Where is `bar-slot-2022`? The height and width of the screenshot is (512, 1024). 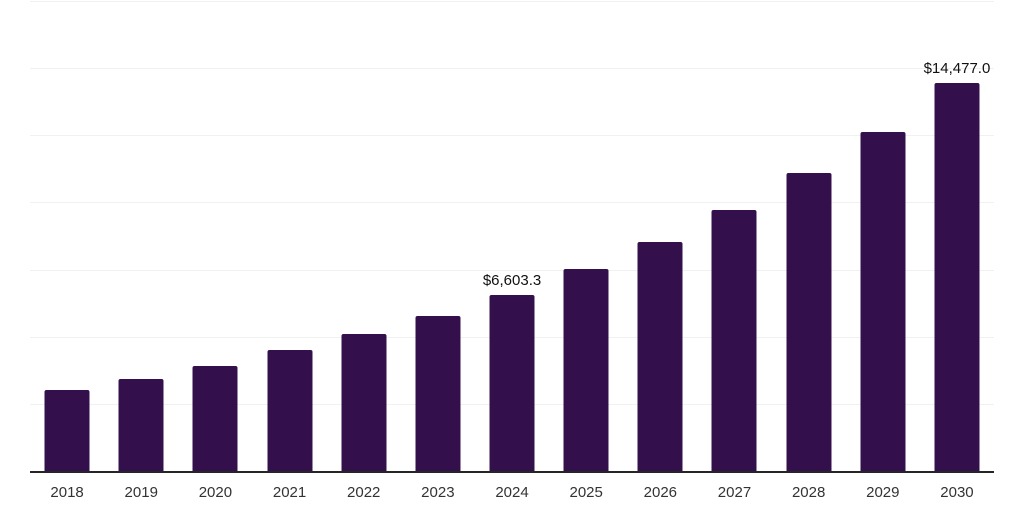 bar-slot-2022 is located at coordinates (364, 237).